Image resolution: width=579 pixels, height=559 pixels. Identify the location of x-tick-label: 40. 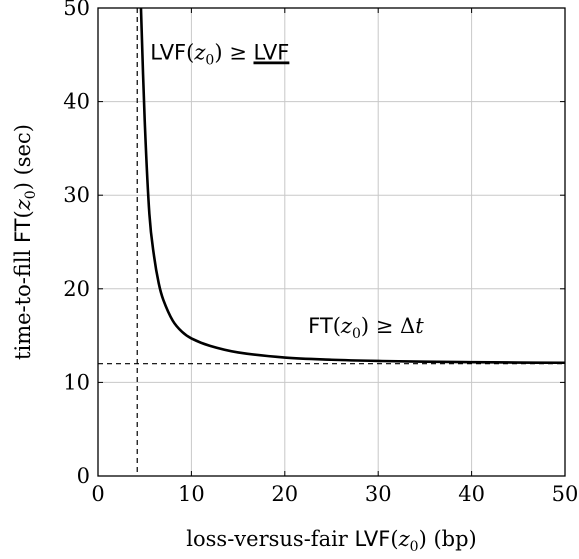
(471, 494).